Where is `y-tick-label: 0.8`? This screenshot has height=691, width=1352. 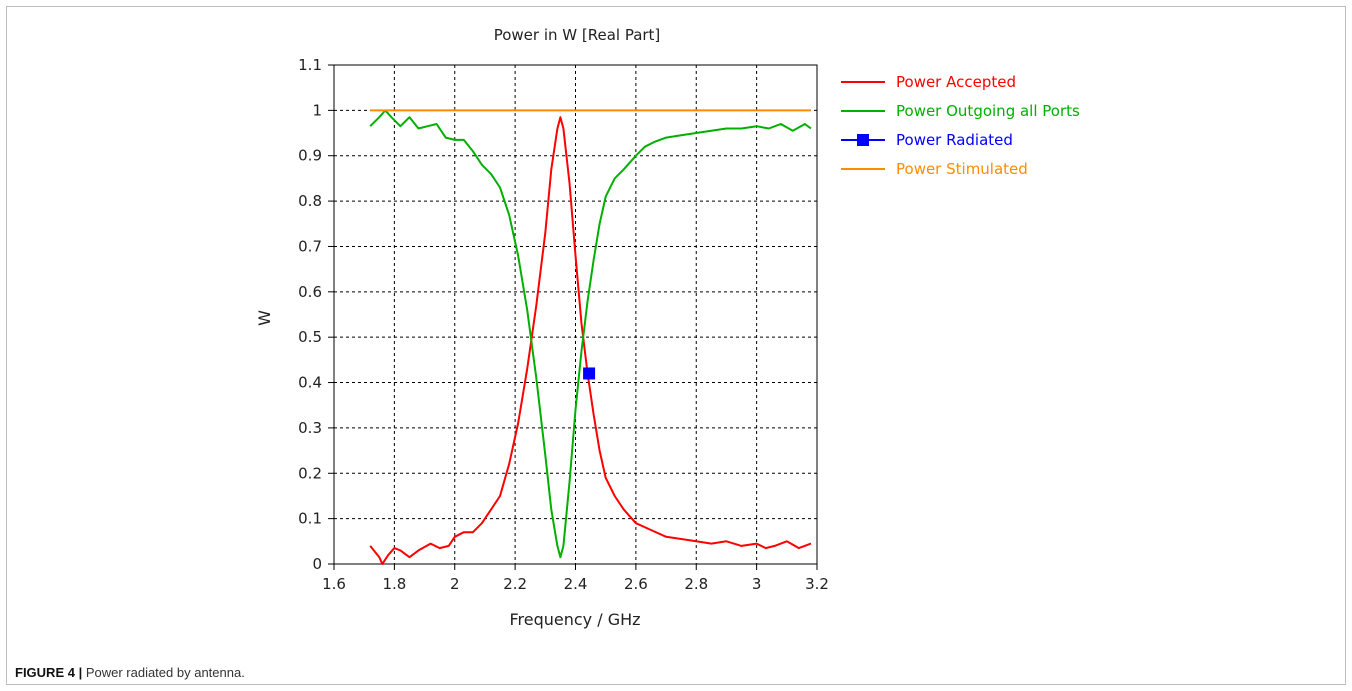
y-tick-label: 0.8 is located at coordinates (310, 201).